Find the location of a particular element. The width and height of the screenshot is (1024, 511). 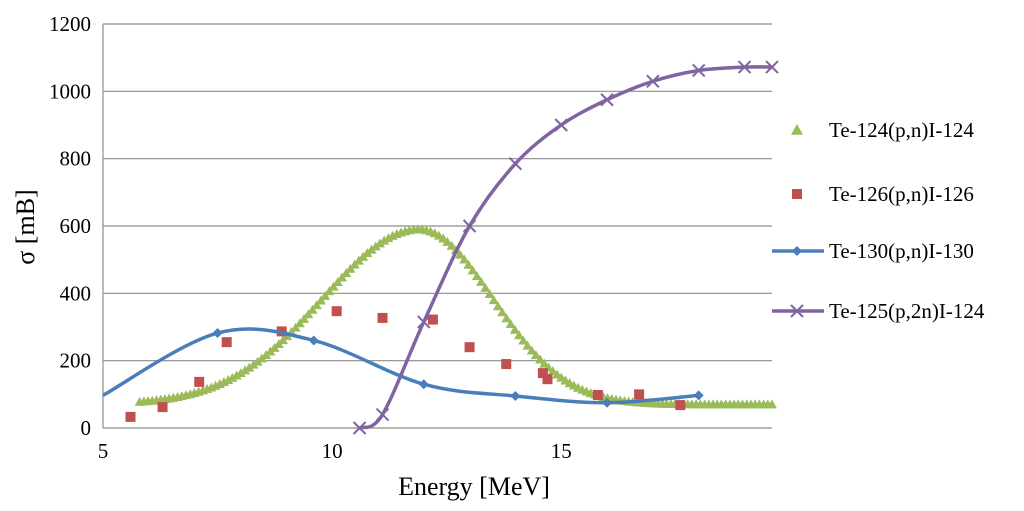

legend-item: Te-130(p,n)I-130 is located at coordinates (873, 251).